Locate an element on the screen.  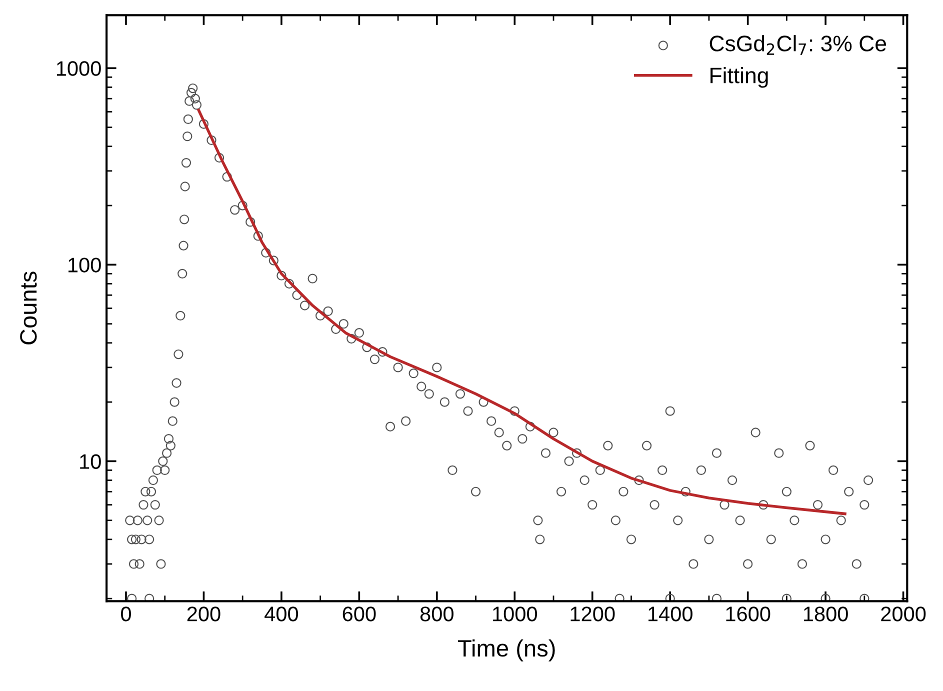
x-tick-label: 0 is located at coordinates (126, 614).